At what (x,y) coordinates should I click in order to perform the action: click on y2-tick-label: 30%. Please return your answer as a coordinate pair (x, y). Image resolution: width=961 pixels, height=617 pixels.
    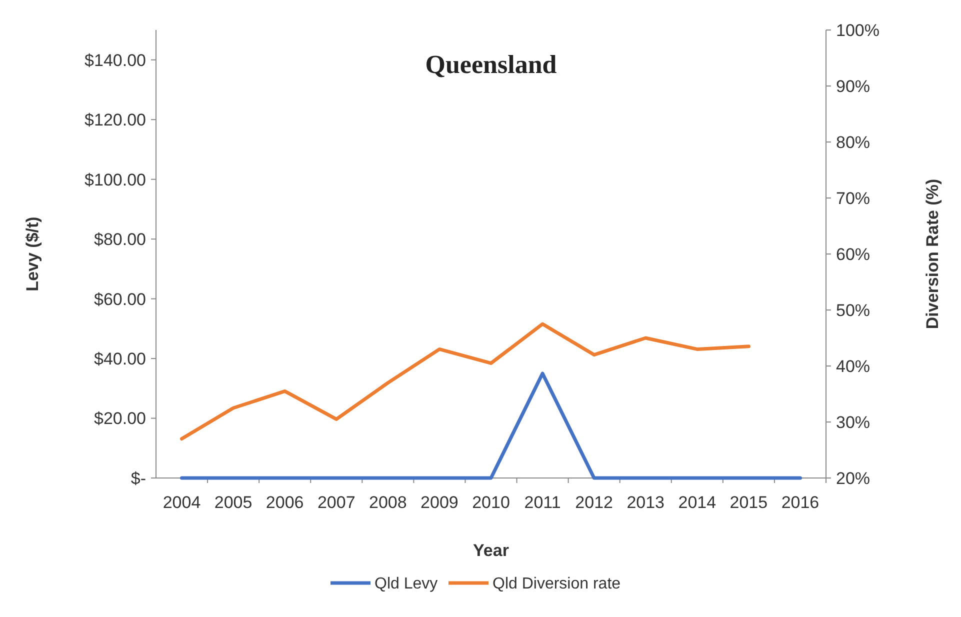
    Looking at the image, I should click on (853, 422).